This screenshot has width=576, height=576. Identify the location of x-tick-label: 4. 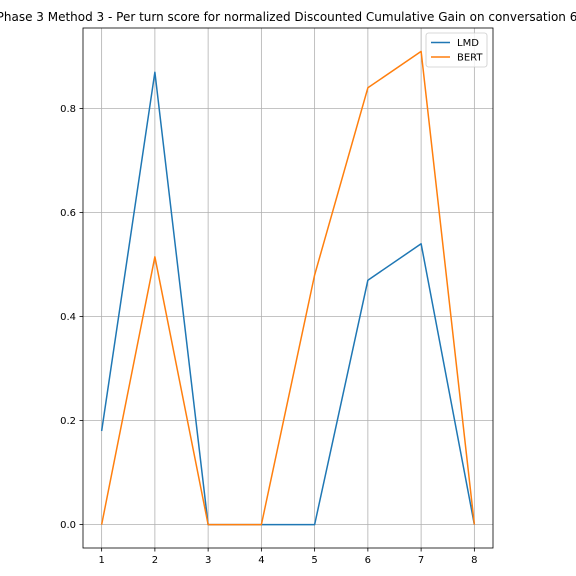
(261, 560).